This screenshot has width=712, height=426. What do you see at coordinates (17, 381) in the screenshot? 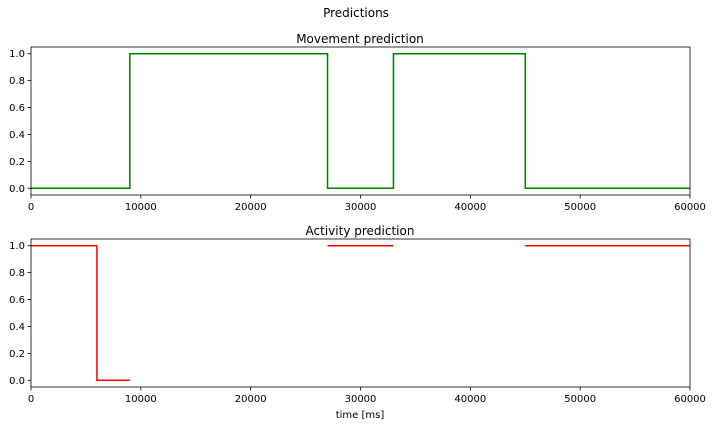
I see `activity-y-tick-label: 0.0` at bounding box center [17, 381].